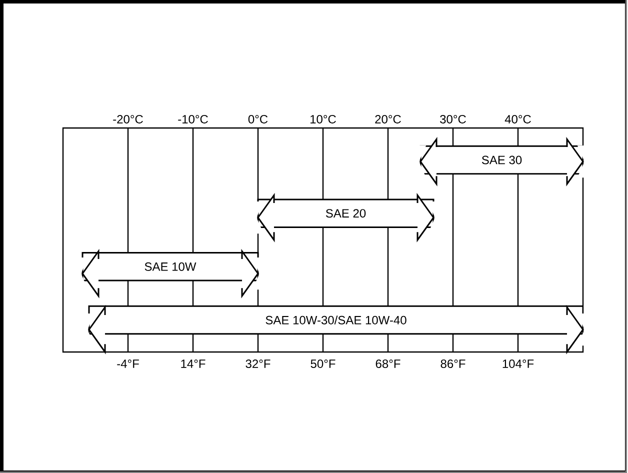 This screenshot has width=628, height=473. Describe the element at coordinates (336, 320) in the screenshot. I see `y-tick-label: SAE 10W-30/SAE 10W-40` at that location.